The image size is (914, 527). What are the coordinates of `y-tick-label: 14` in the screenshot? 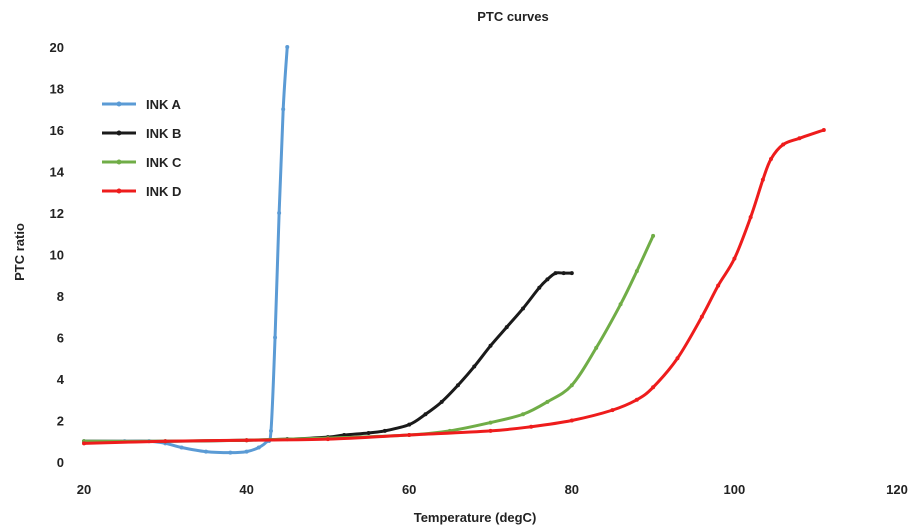 It's located at (57, 172).